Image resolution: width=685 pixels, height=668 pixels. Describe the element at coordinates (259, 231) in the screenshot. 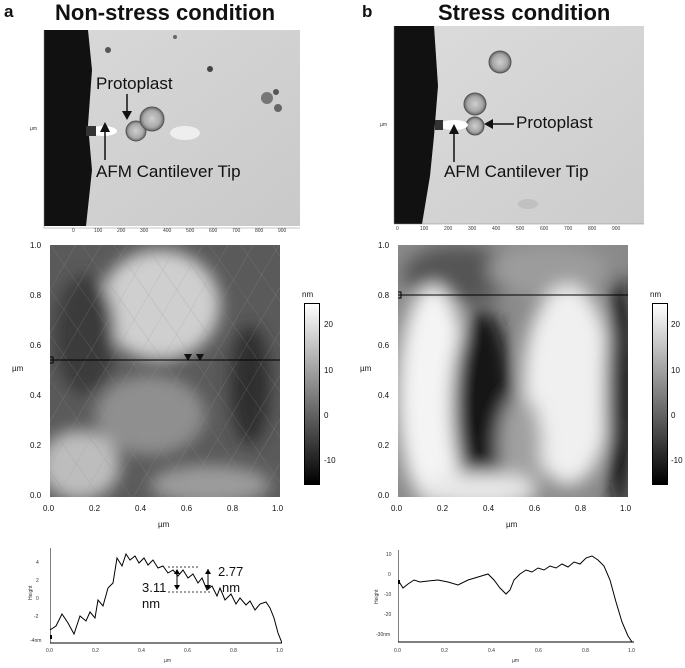

I see `micrograph-x-tick: 800` at that location.